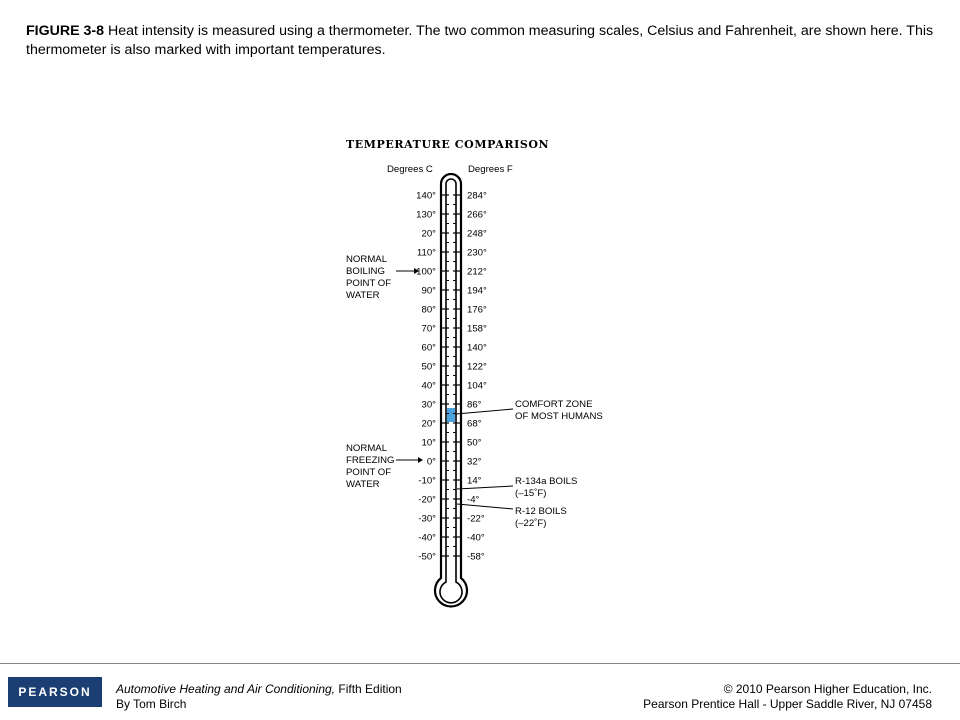 The height and width of the screenshot is (720, 960). What do you see at coordinates (410, 169) in the screenshot?
I see `celsius-header: Degrees C` at bounding box center [410, 169].